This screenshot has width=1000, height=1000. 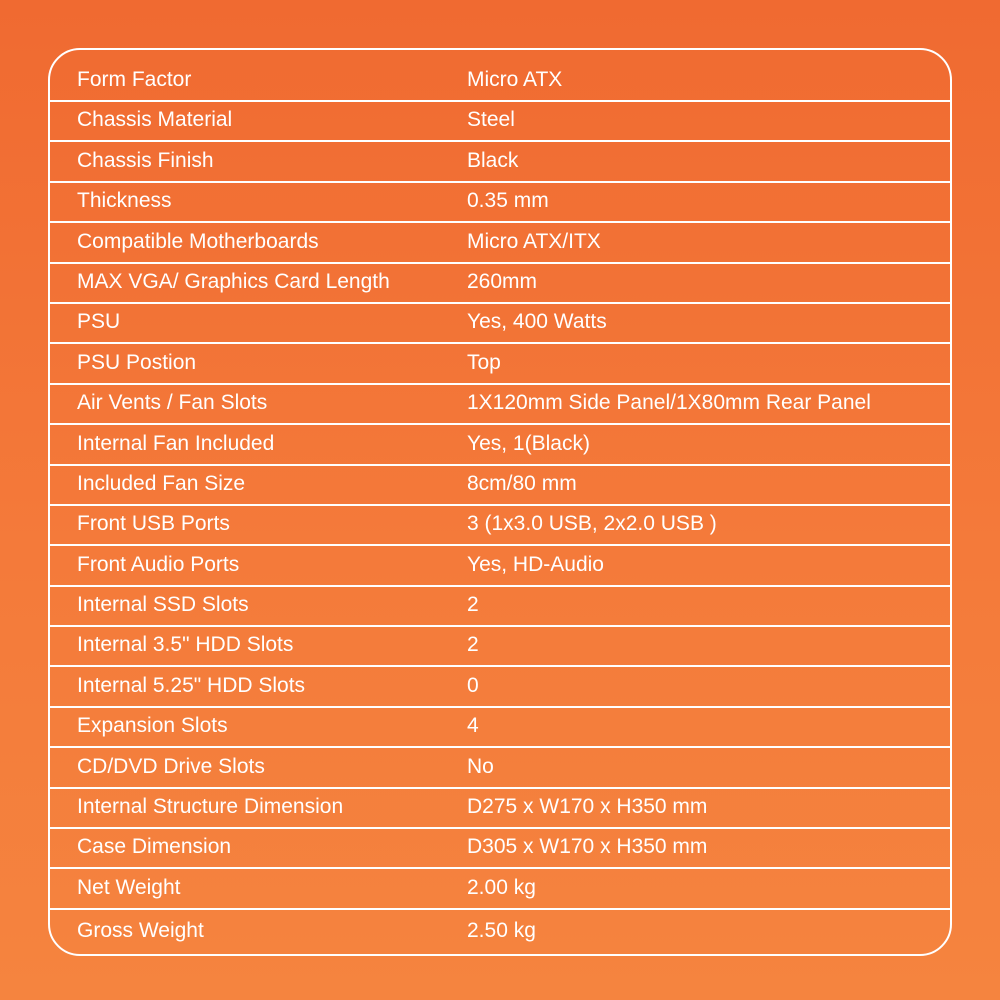 I want to click on spec-value: Yes, 1(Black), so click(x=528, y=443).